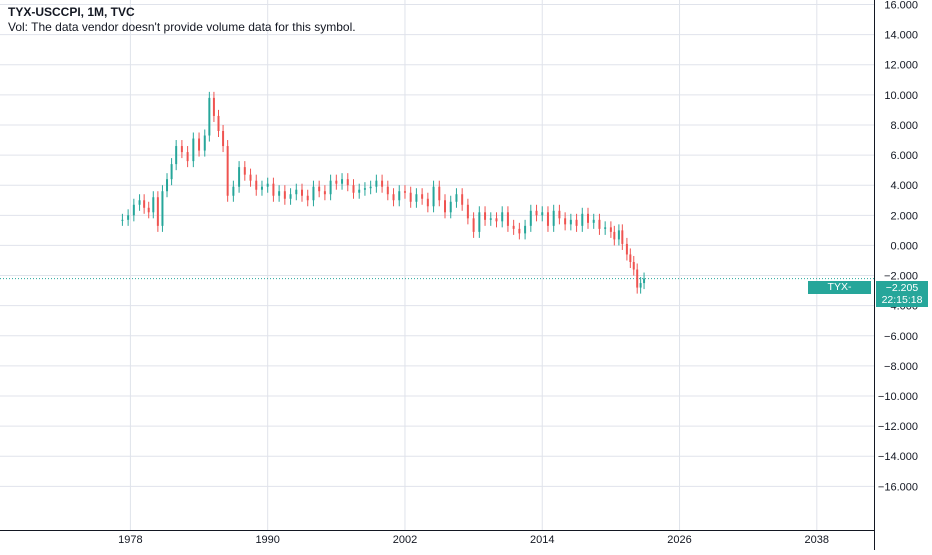  I want to click on last-price-value: −2.205, so click(902, 288).